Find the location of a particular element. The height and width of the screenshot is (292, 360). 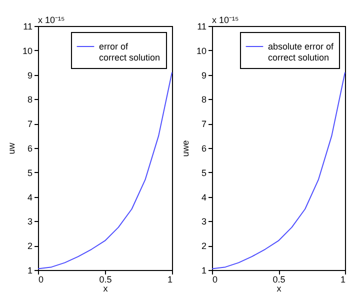

y-axis-title: uwe is located at coordinates (185, 148).